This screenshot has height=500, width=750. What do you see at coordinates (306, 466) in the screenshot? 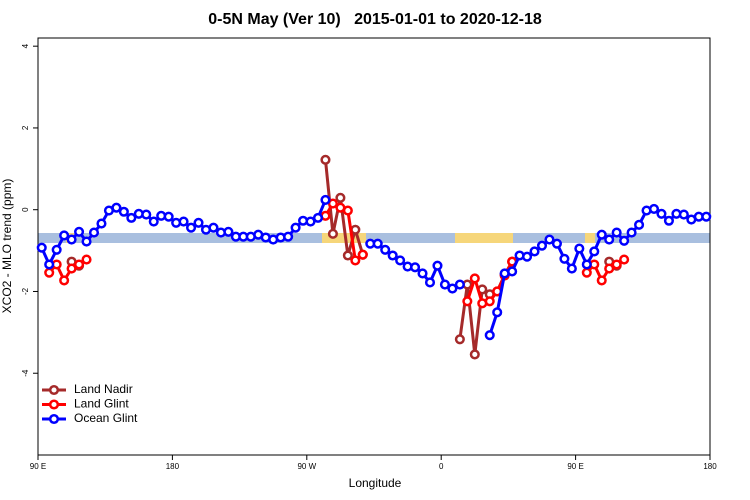
I see `x-tick-label: 90 W` at bounding box center [306, 466].